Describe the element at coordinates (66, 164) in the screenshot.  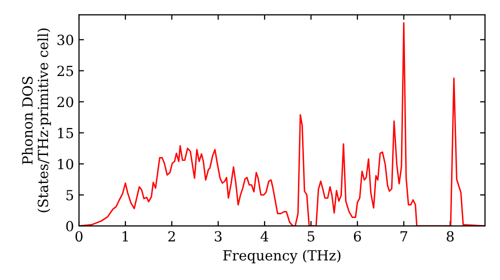
I see `y-tick-label: 10` at that location.